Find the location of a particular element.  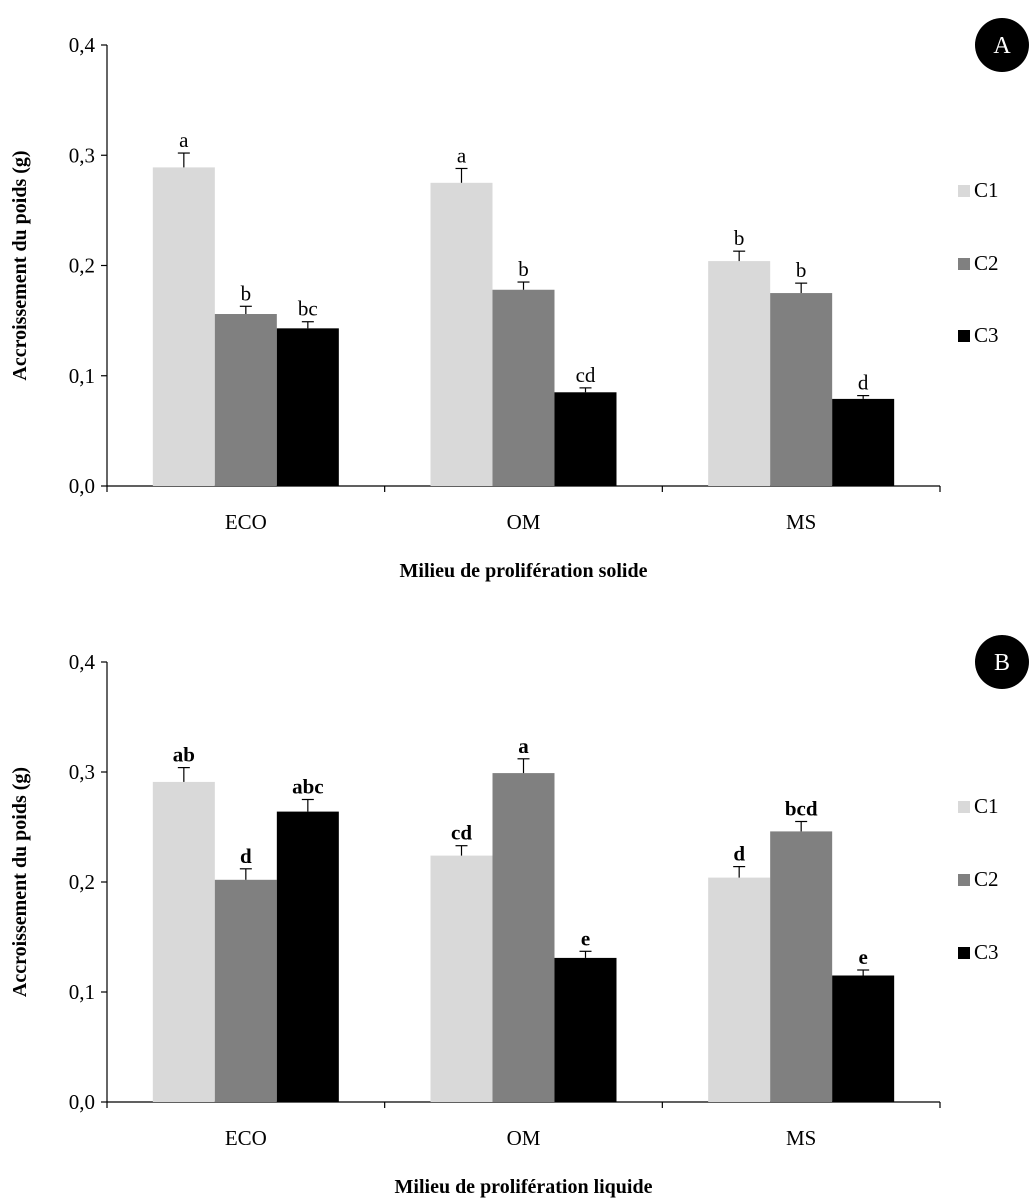

panel-badge: A is located at coordinates (1002, 45).